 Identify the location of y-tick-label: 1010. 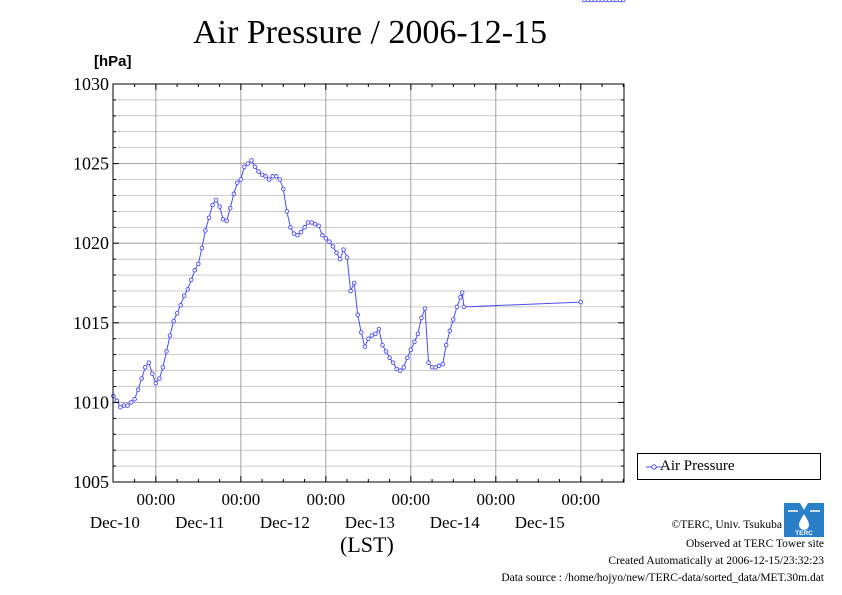
(91, 402).